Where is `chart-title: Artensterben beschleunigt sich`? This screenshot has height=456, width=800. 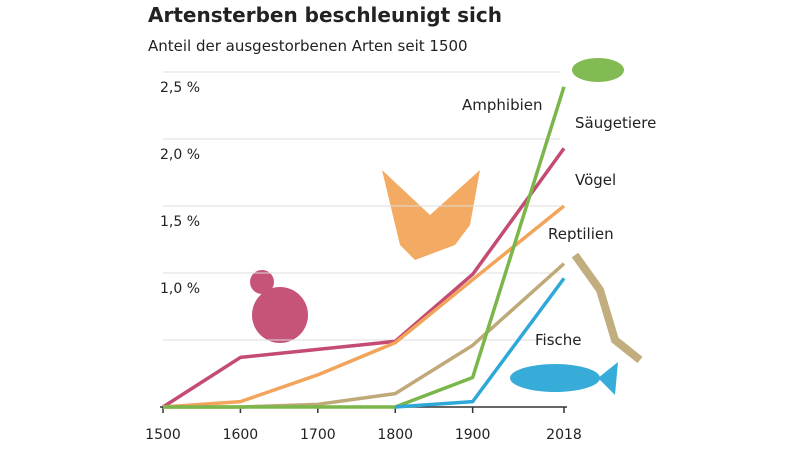
chart-title: Artensterben beschleunigt sich is located at coordinates (325, 15).